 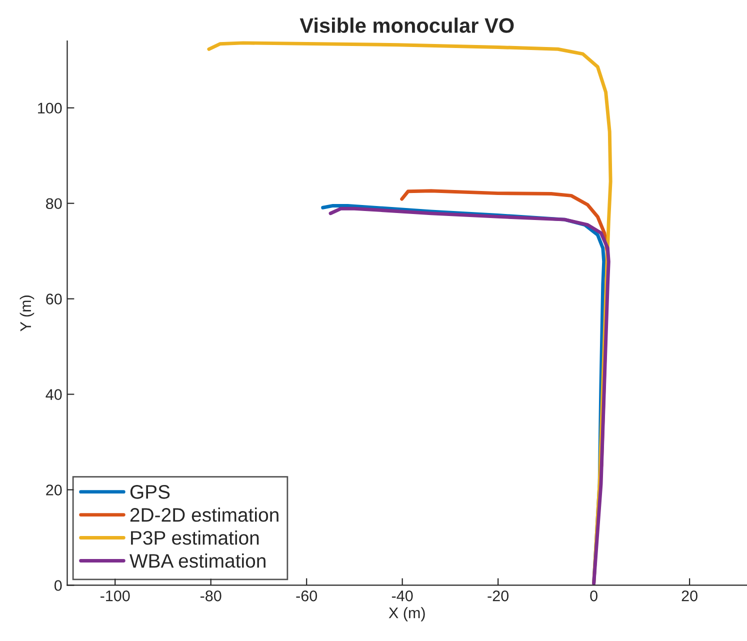 I want to click on legend-label: GPS, so click(x=150, y=492).